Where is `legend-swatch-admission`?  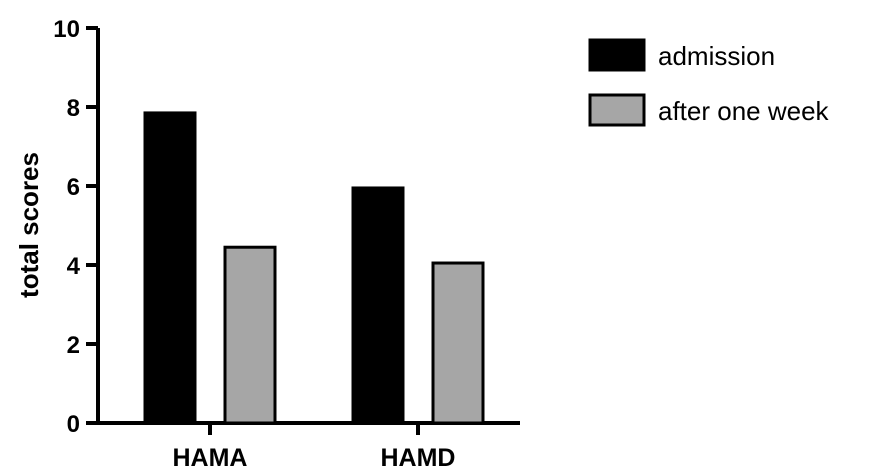 legend-swatch-admission is located at coordinates (617, 55).